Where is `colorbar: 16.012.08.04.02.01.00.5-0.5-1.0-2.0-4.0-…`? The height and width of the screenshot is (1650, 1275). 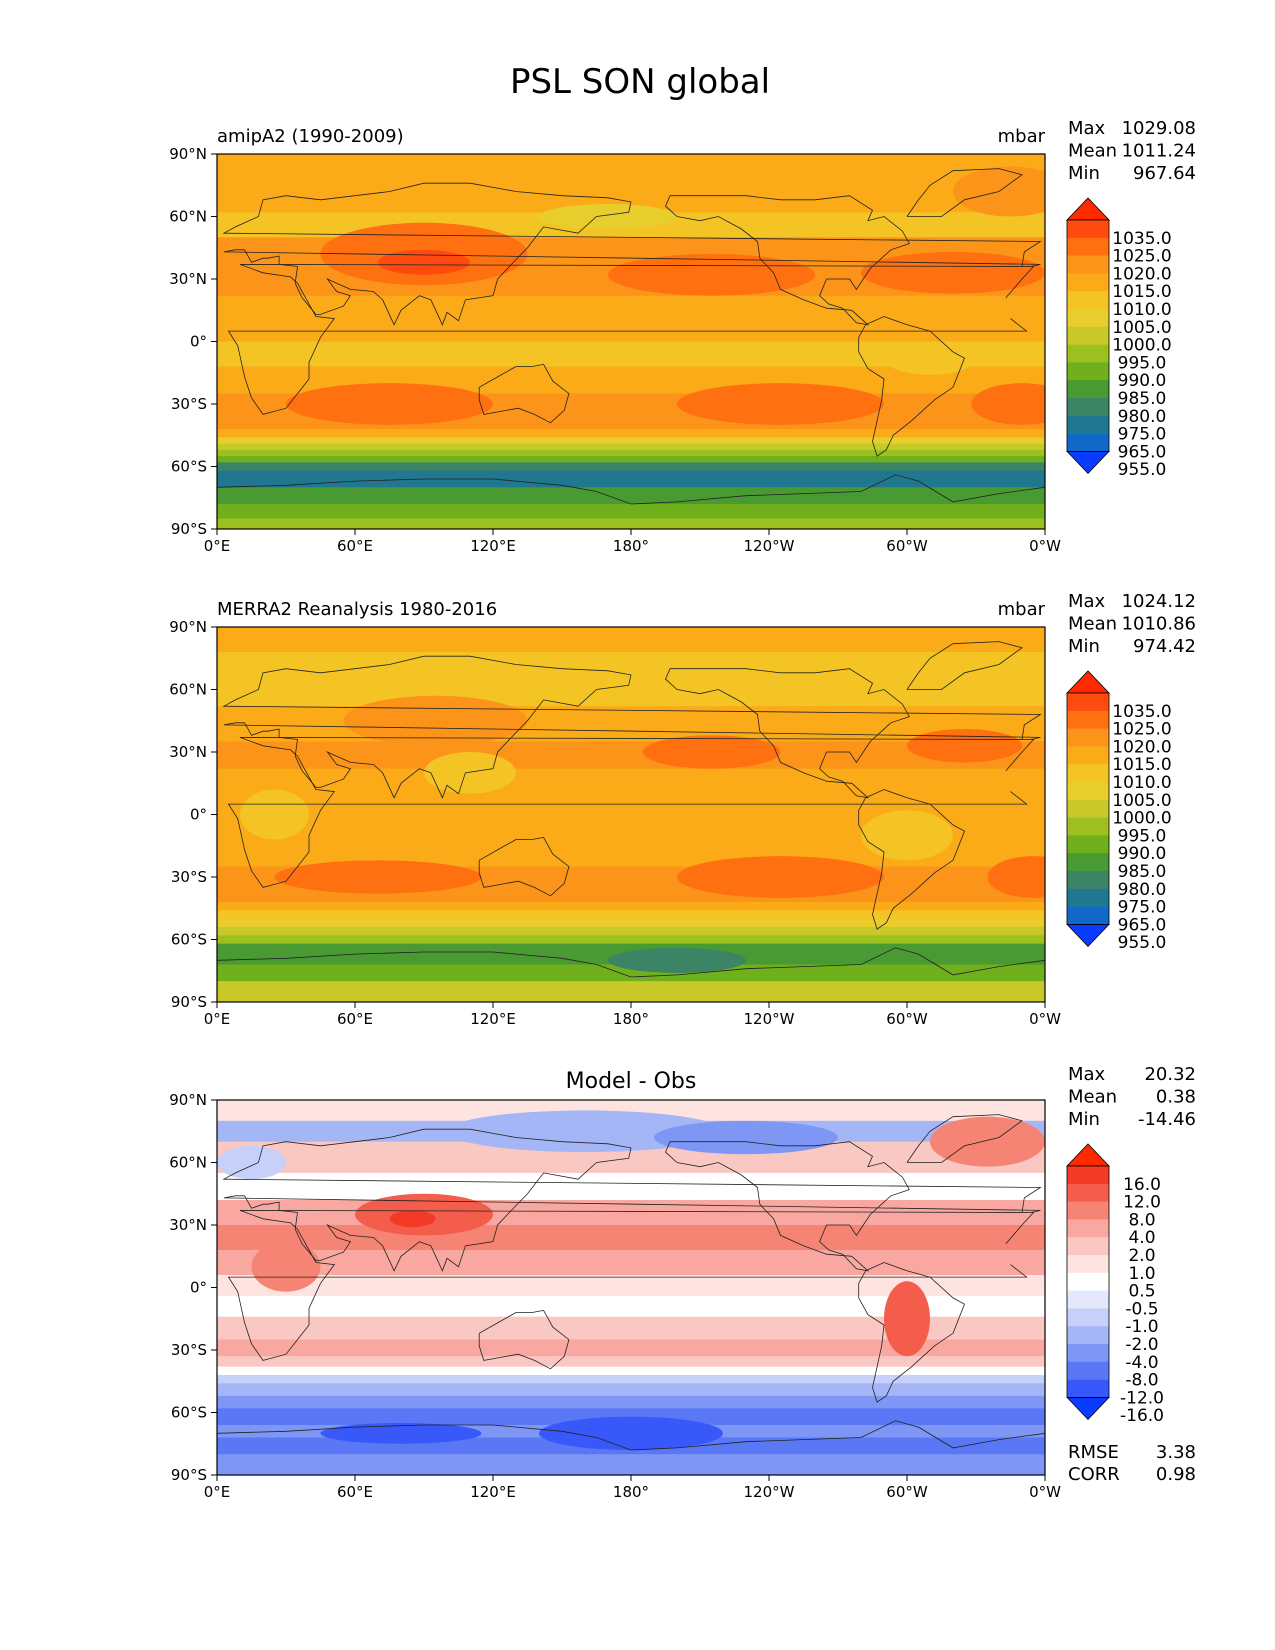
colorbar: 16.012.08.04.02.01.00.5-0.5-1.0-2.0-4.0-… is located at coordinates (1115, 1284).